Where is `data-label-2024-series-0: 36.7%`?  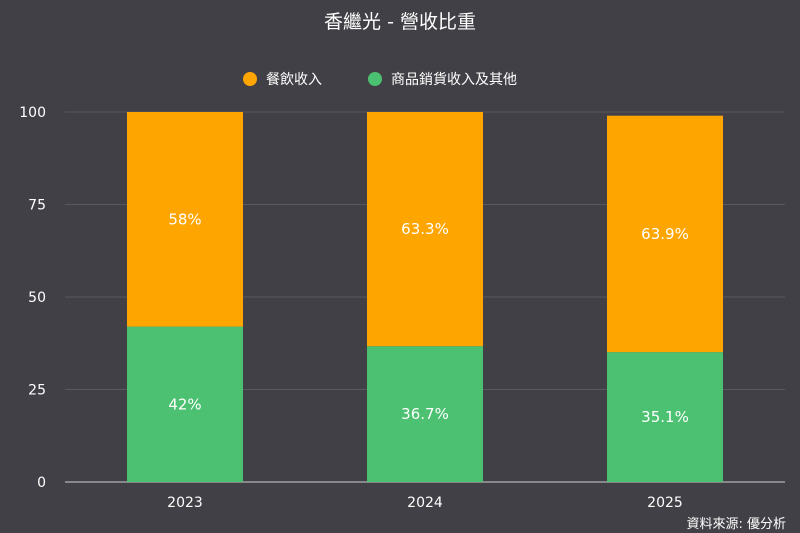 data-label-2024-series-0: 36.7% is located at coordinates (425, 414).